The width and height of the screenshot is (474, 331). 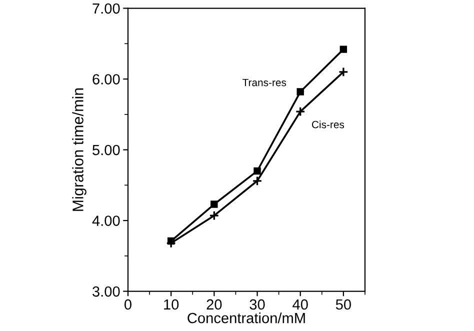 I want to click on y-tick-label: 7.00, so click(x=106, y=8).